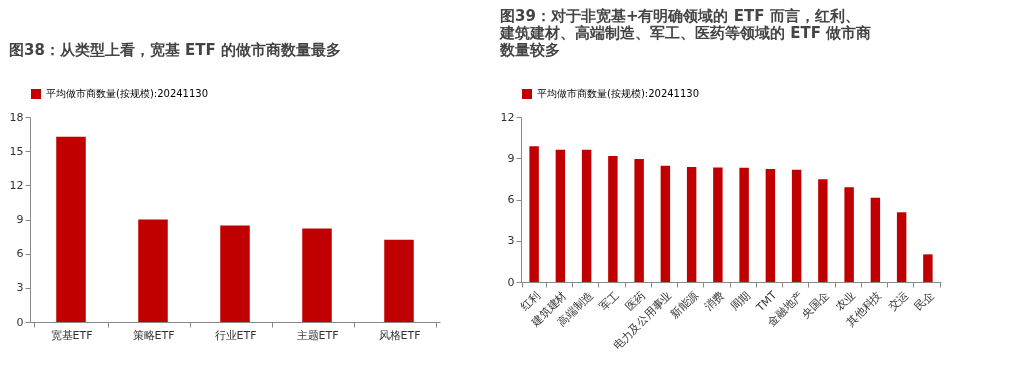  I want to click on chart-title: 图39：对于非宽基+有明确领域的 ETF 而言，红利、建筑建材、高端制造、军工、医药等领域的 ETF 做市商数量较多, so click(685, 33).